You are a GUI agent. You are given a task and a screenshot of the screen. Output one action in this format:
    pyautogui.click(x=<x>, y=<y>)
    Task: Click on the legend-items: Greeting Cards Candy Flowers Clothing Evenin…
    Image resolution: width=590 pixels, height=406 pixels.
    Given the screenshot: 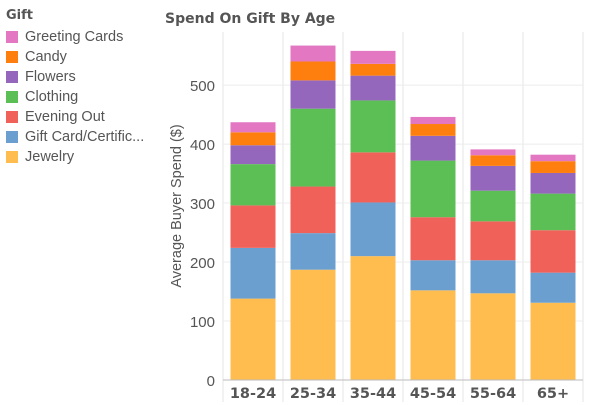 What is the action you would take?
    pyautogui.click(x=82, y=97)
    